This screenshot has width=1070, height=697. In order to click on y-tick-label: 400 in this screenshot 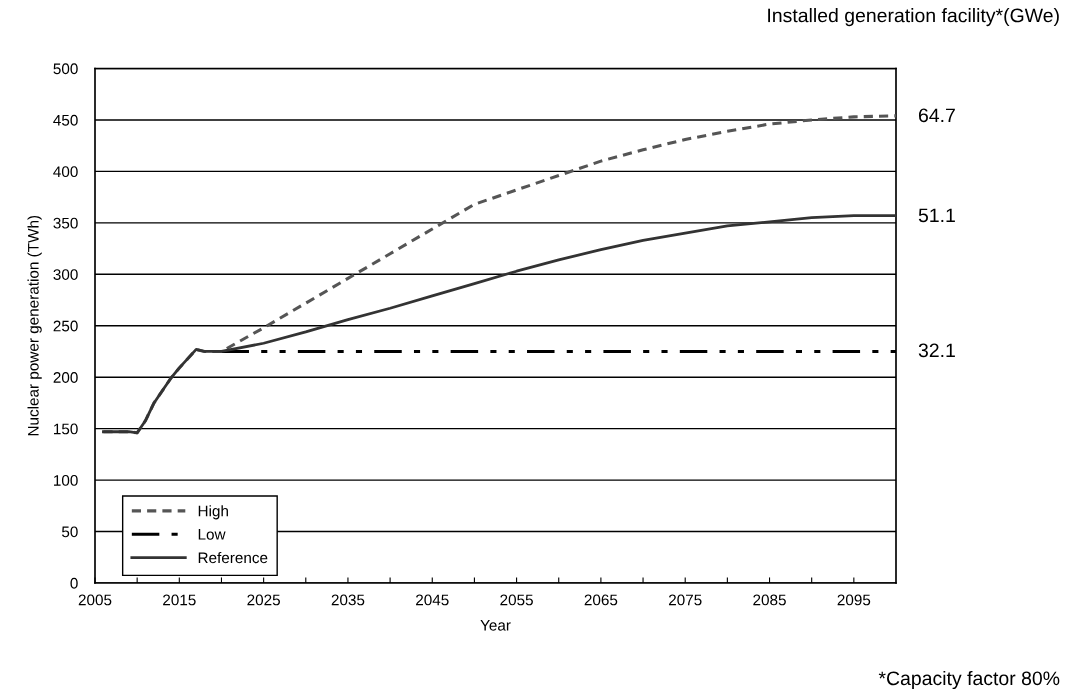, I will do `click(65, 172)`.